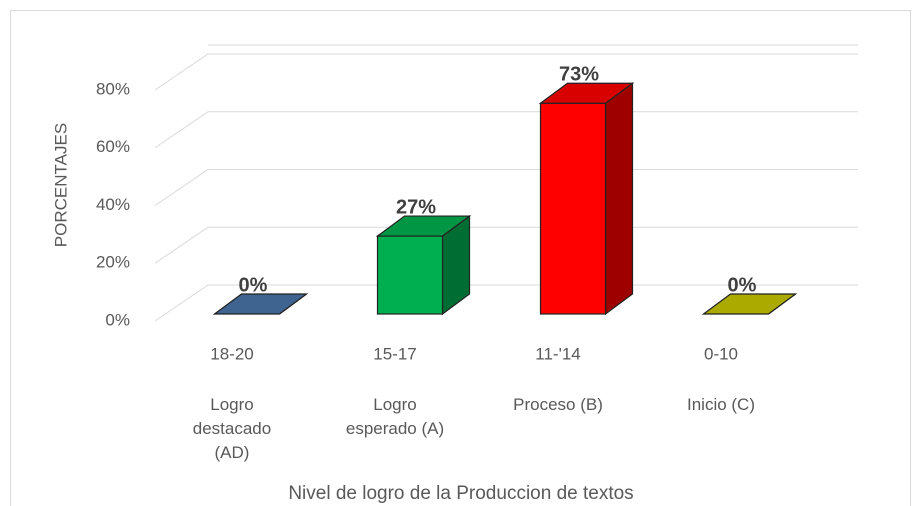 This screenshot has height=506, width=921. I want to click on category-label: Logro esperado (A), so click(395, 416).